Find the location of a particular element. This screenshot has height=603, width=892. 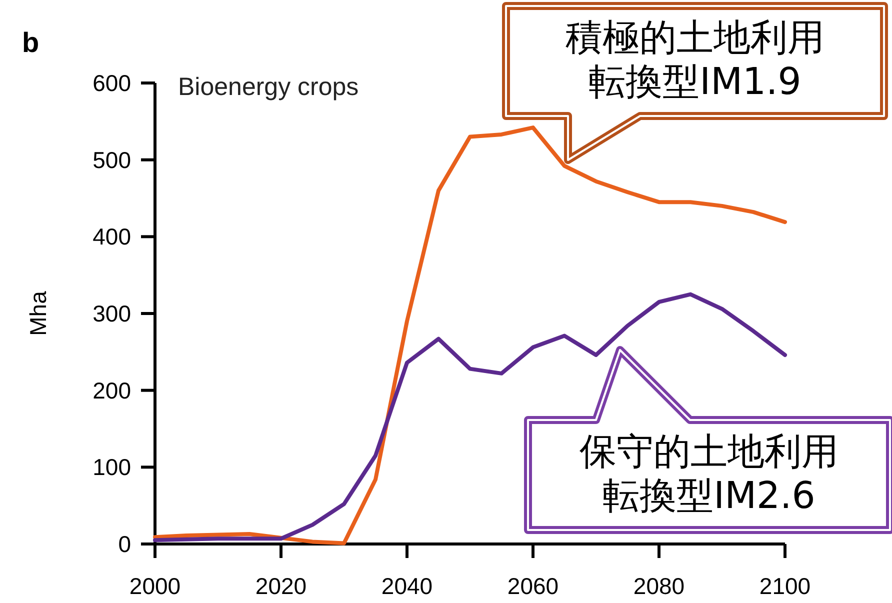

y-tick-label: 300 is located at coordinates (111, 313).